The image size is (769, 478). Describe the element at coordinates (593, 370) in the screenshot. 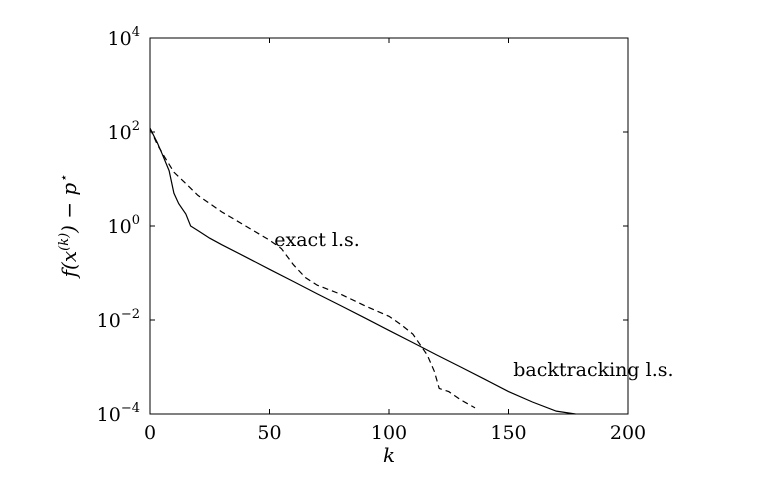

I see `annotation-label: backtracking l.s.` at that location.